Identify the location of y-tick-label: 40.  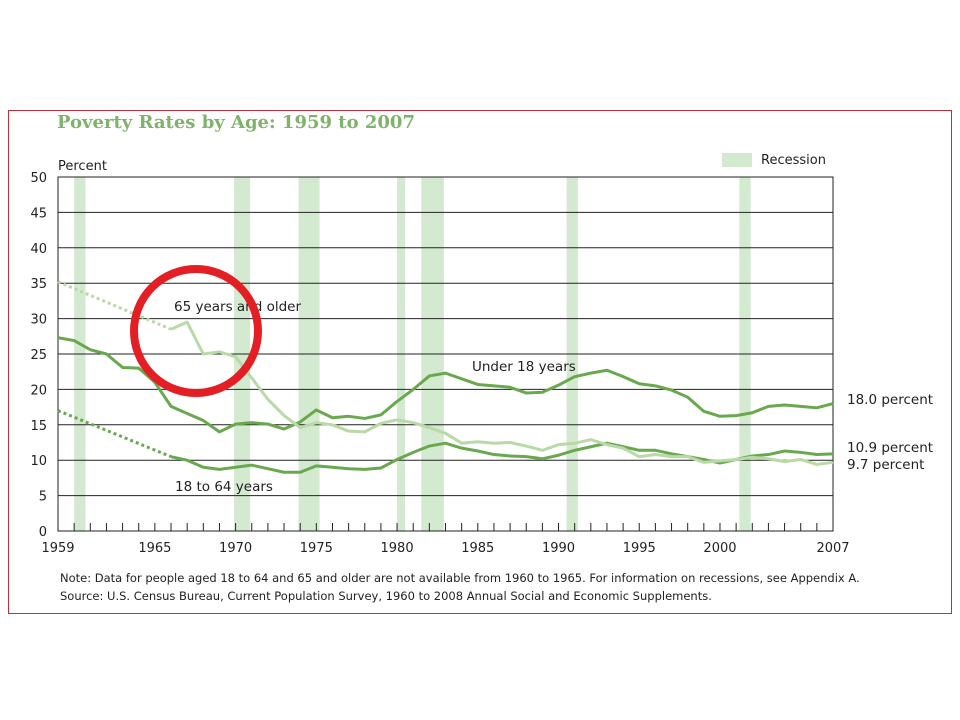
(38, 249).